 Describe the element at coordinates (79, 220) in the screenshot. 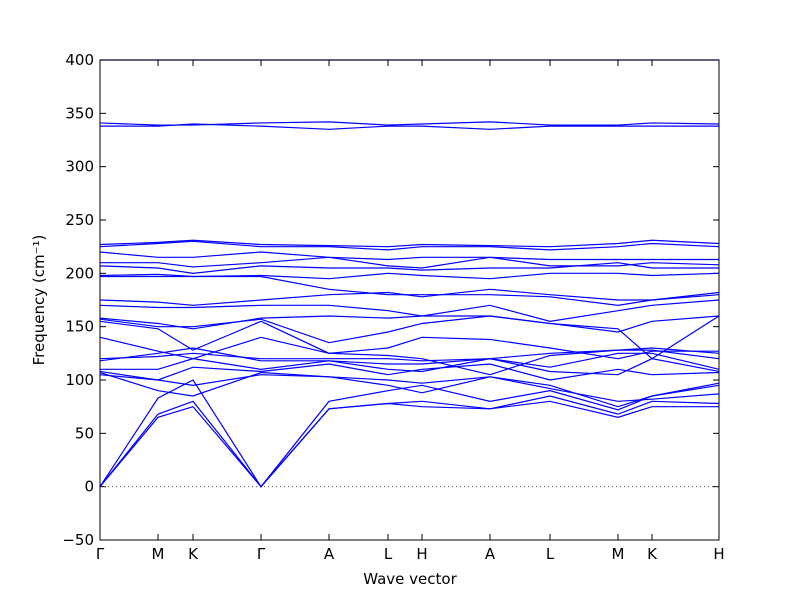

I see `y-tick-label: 250` at that location.